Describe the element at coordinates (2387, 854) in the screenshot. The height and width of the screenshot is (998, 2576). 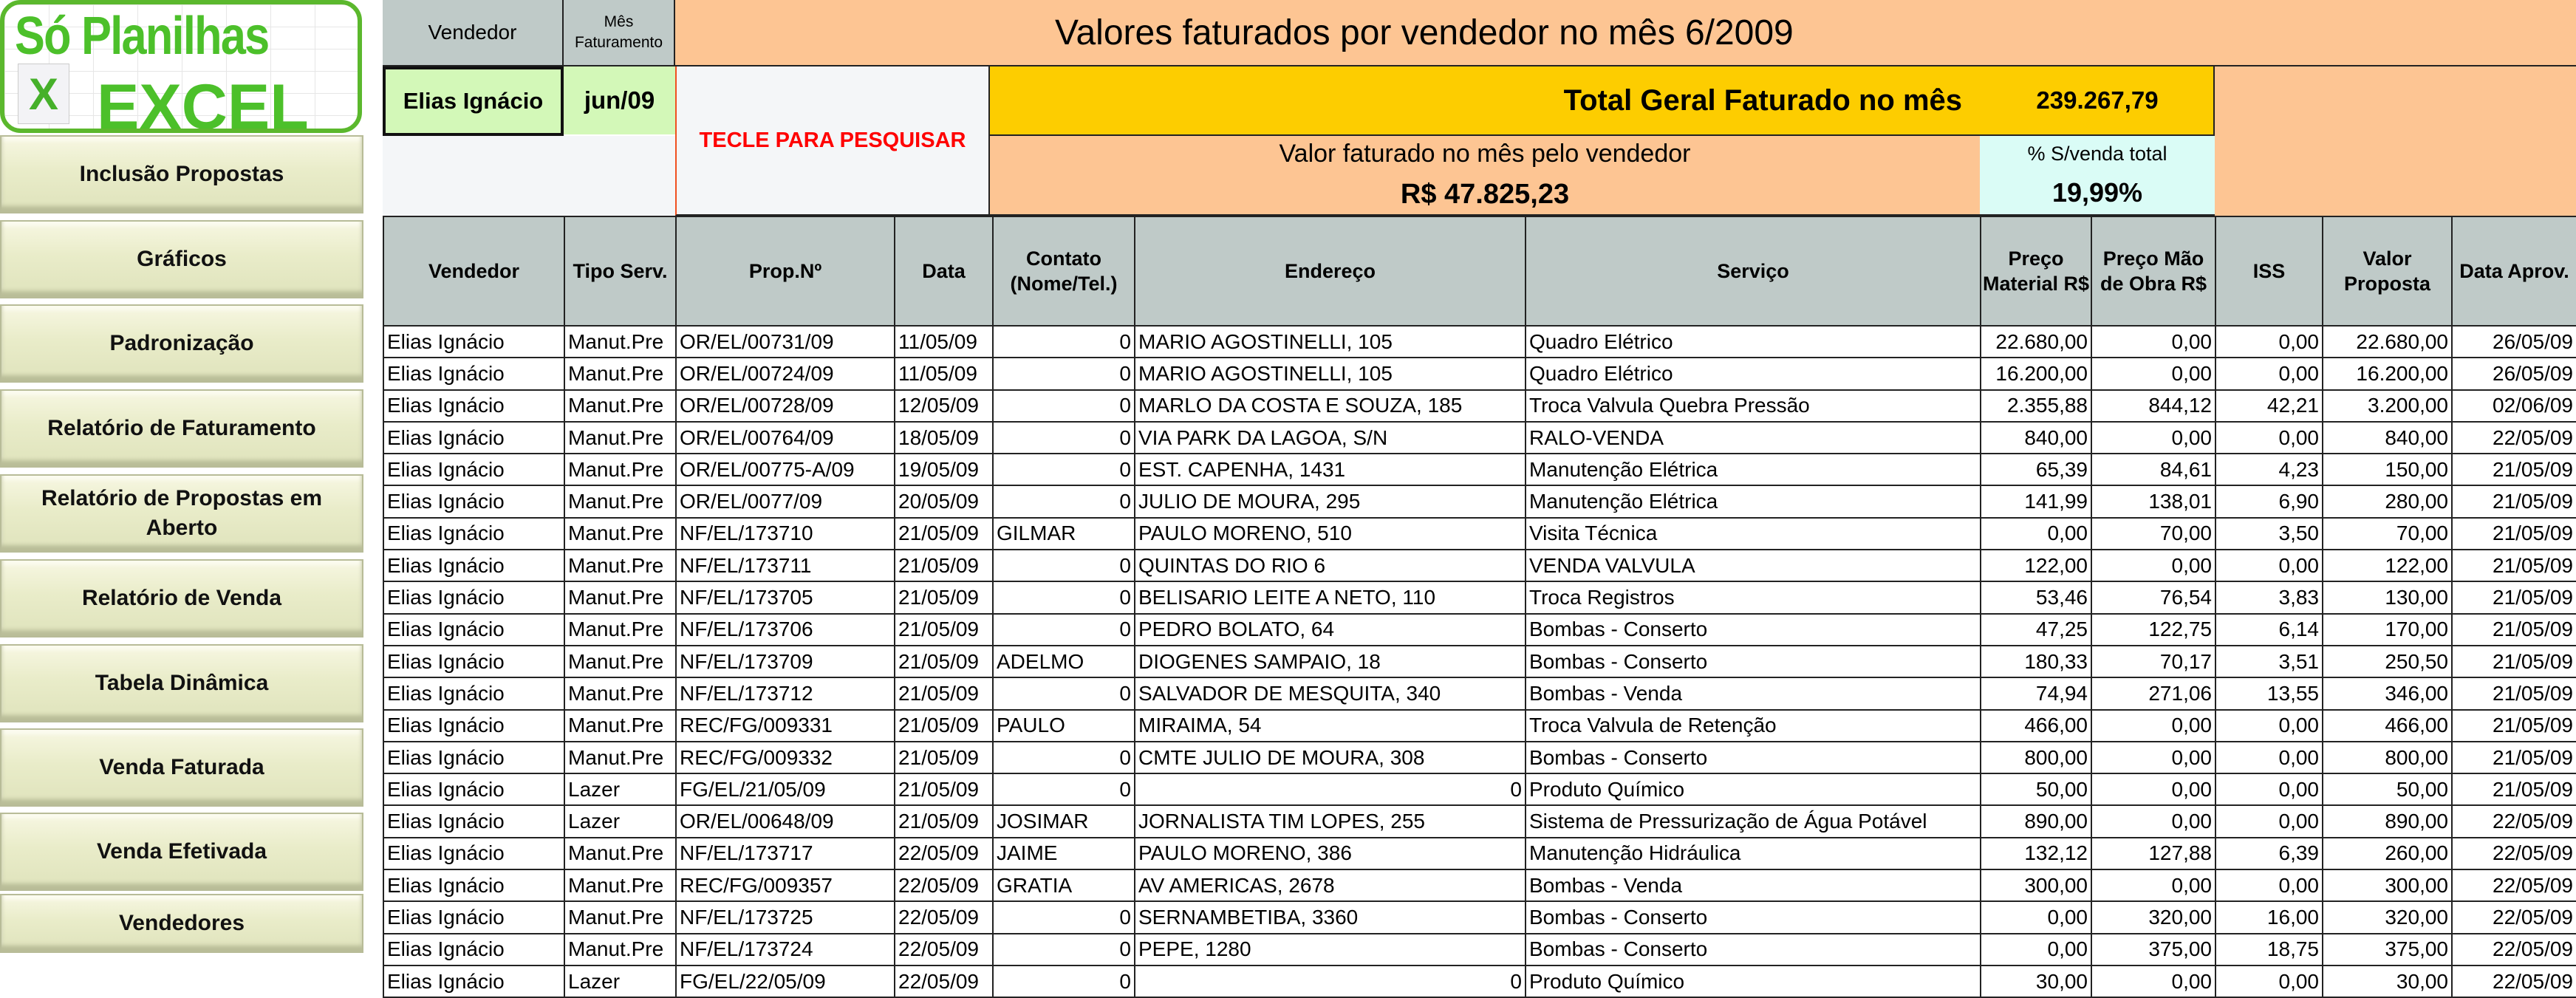
I see `table-cell: 260,00` at that location.